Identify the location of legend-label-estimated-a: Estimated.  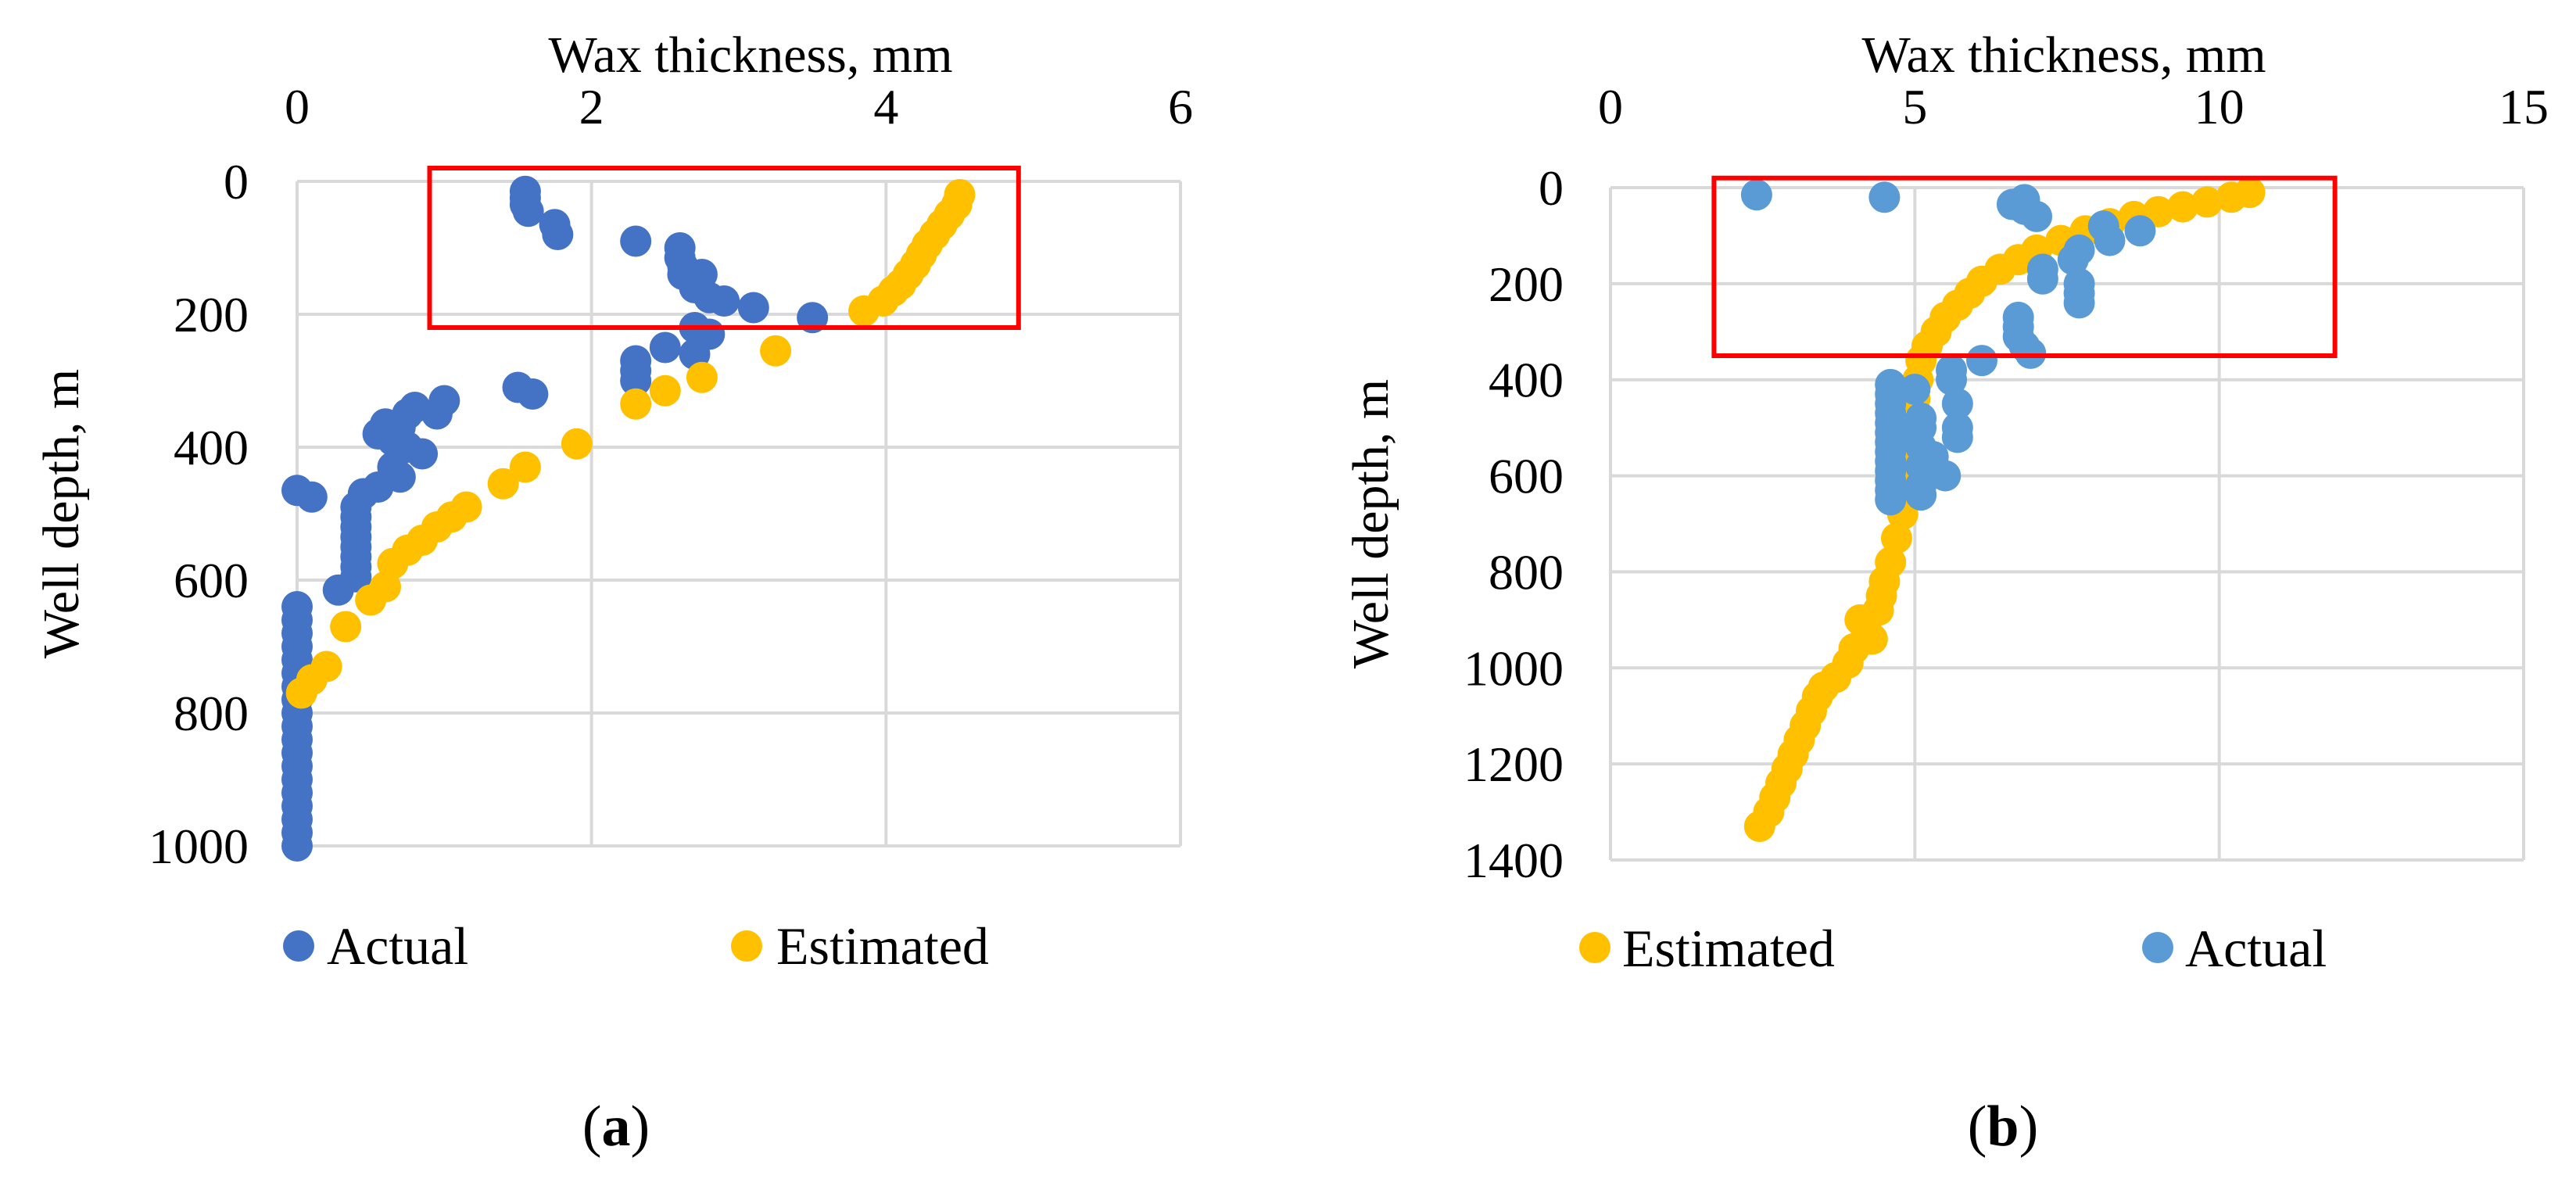
(883, 946).